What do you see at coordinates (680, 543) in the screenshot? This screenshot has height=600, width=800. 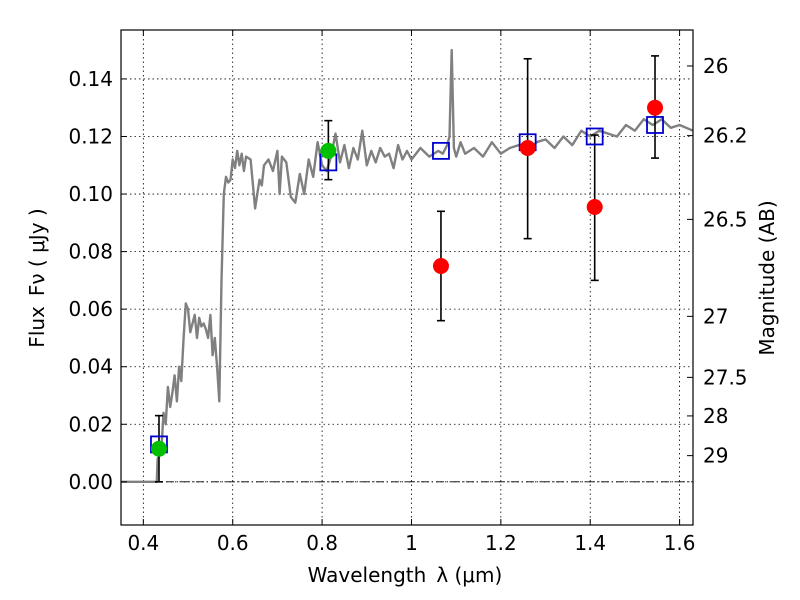 I see `x-tick-label: 1.6` at bounding box center [680, 543].